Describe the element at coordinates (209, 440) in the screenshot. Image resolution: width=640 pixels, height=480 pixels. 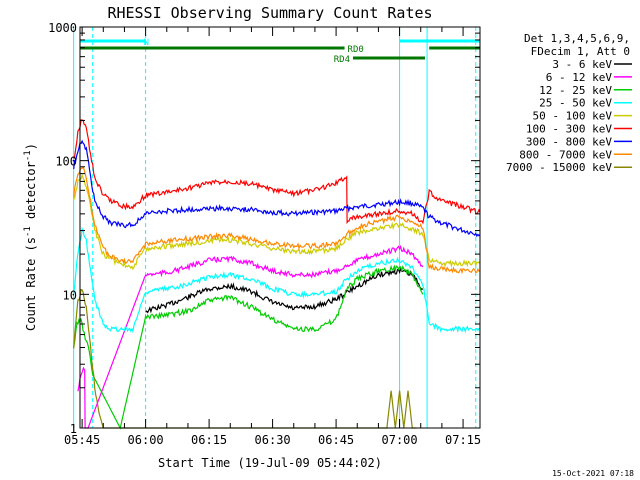
I see `x-tick-label-2: 06:15` at that location.